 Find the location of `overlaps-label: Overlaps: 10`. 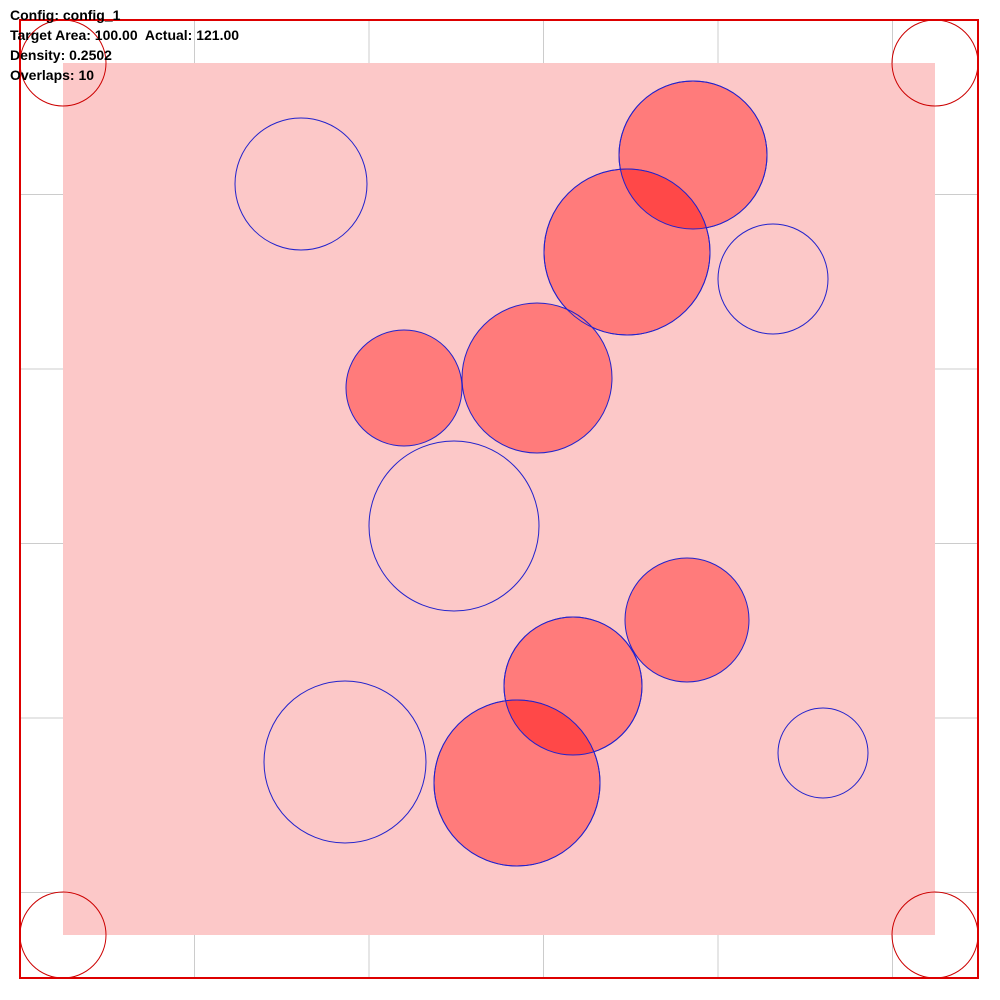

overlaps-label: Overlaps: 10 is located at coordinates (52, 75).